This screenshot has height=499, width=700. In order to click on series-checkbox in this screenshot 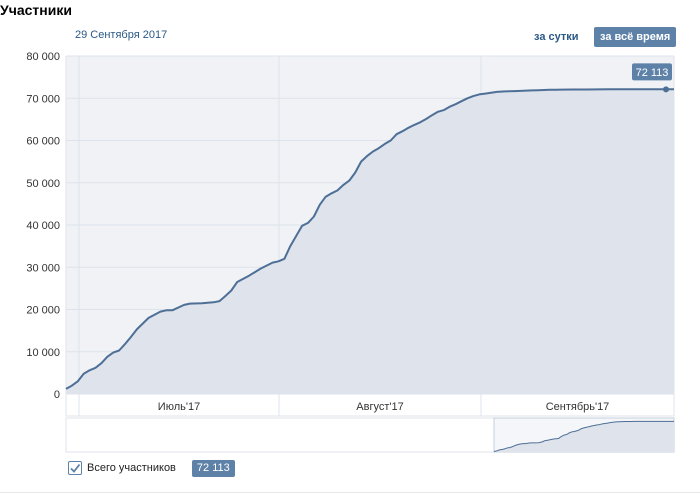, I will do `click(75, 468)`.